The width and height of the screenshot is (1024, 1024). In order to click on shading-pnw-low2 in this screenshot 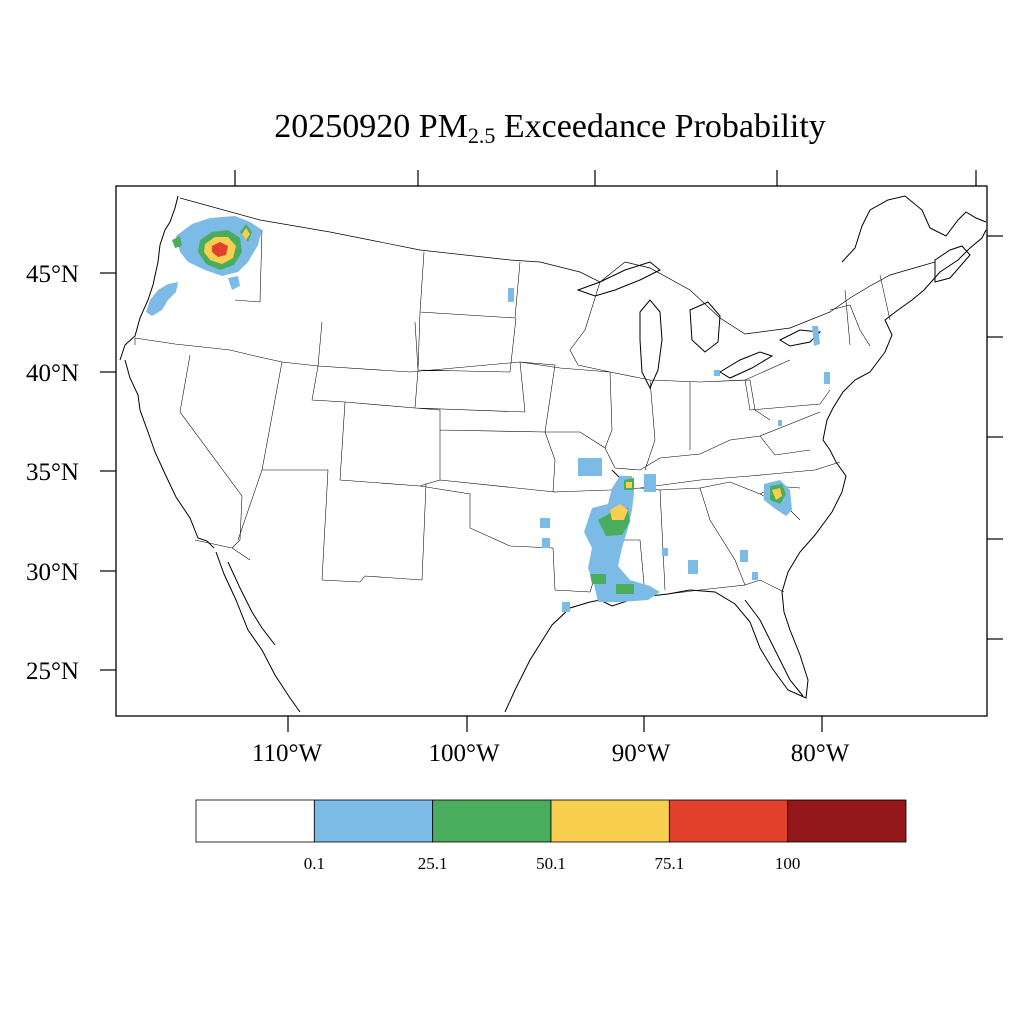, I will do `click(162, 299)`.